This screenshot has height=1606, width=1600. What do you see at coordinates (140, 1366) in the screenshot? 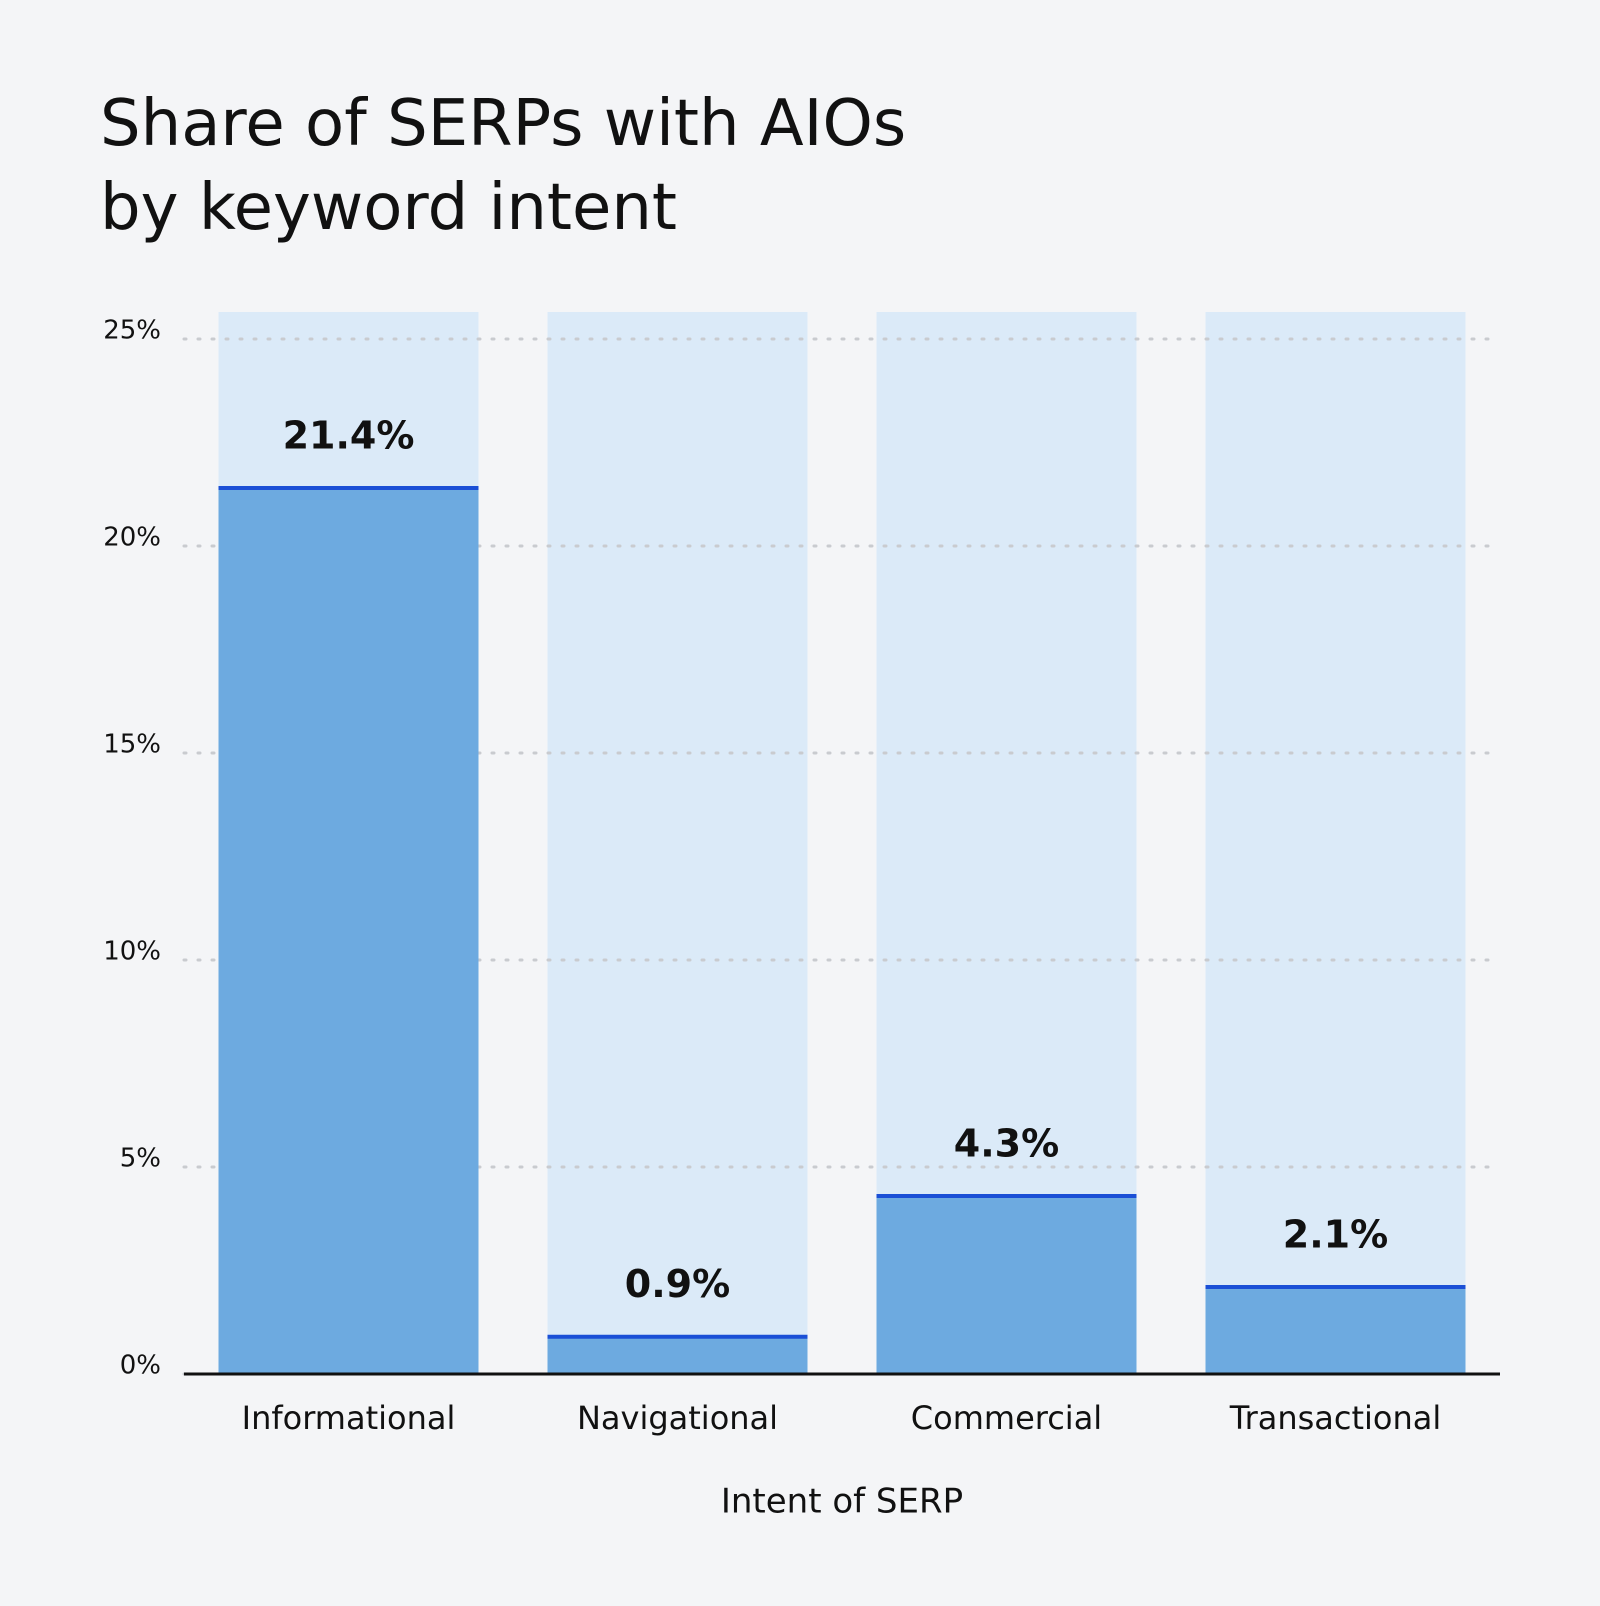
I see `y-tick-label: 0%` at bounding box center [140, 1366].